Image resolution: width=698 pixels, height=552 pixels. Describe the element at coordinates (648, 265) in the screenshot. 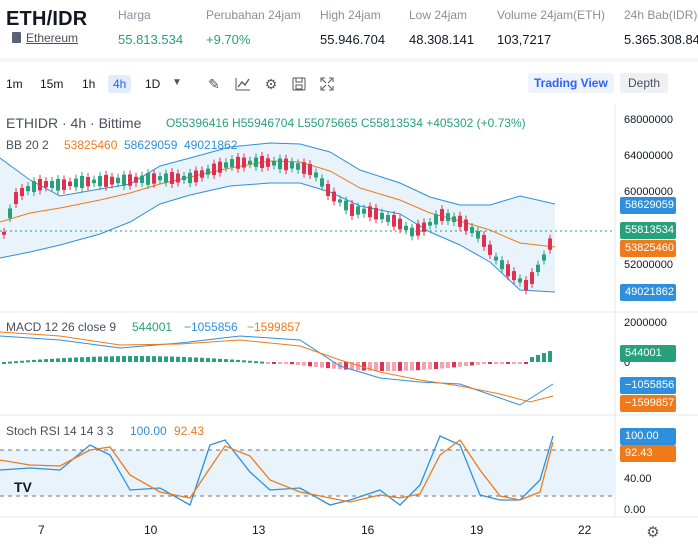

I see `y-tick: 52000000` at that location.